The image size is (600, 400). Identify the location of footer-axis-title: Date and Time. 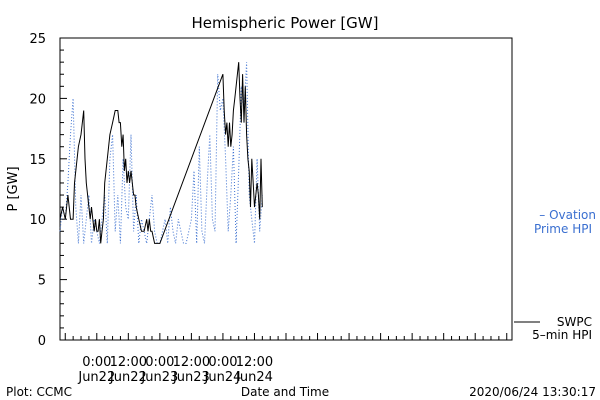
(285, 392).